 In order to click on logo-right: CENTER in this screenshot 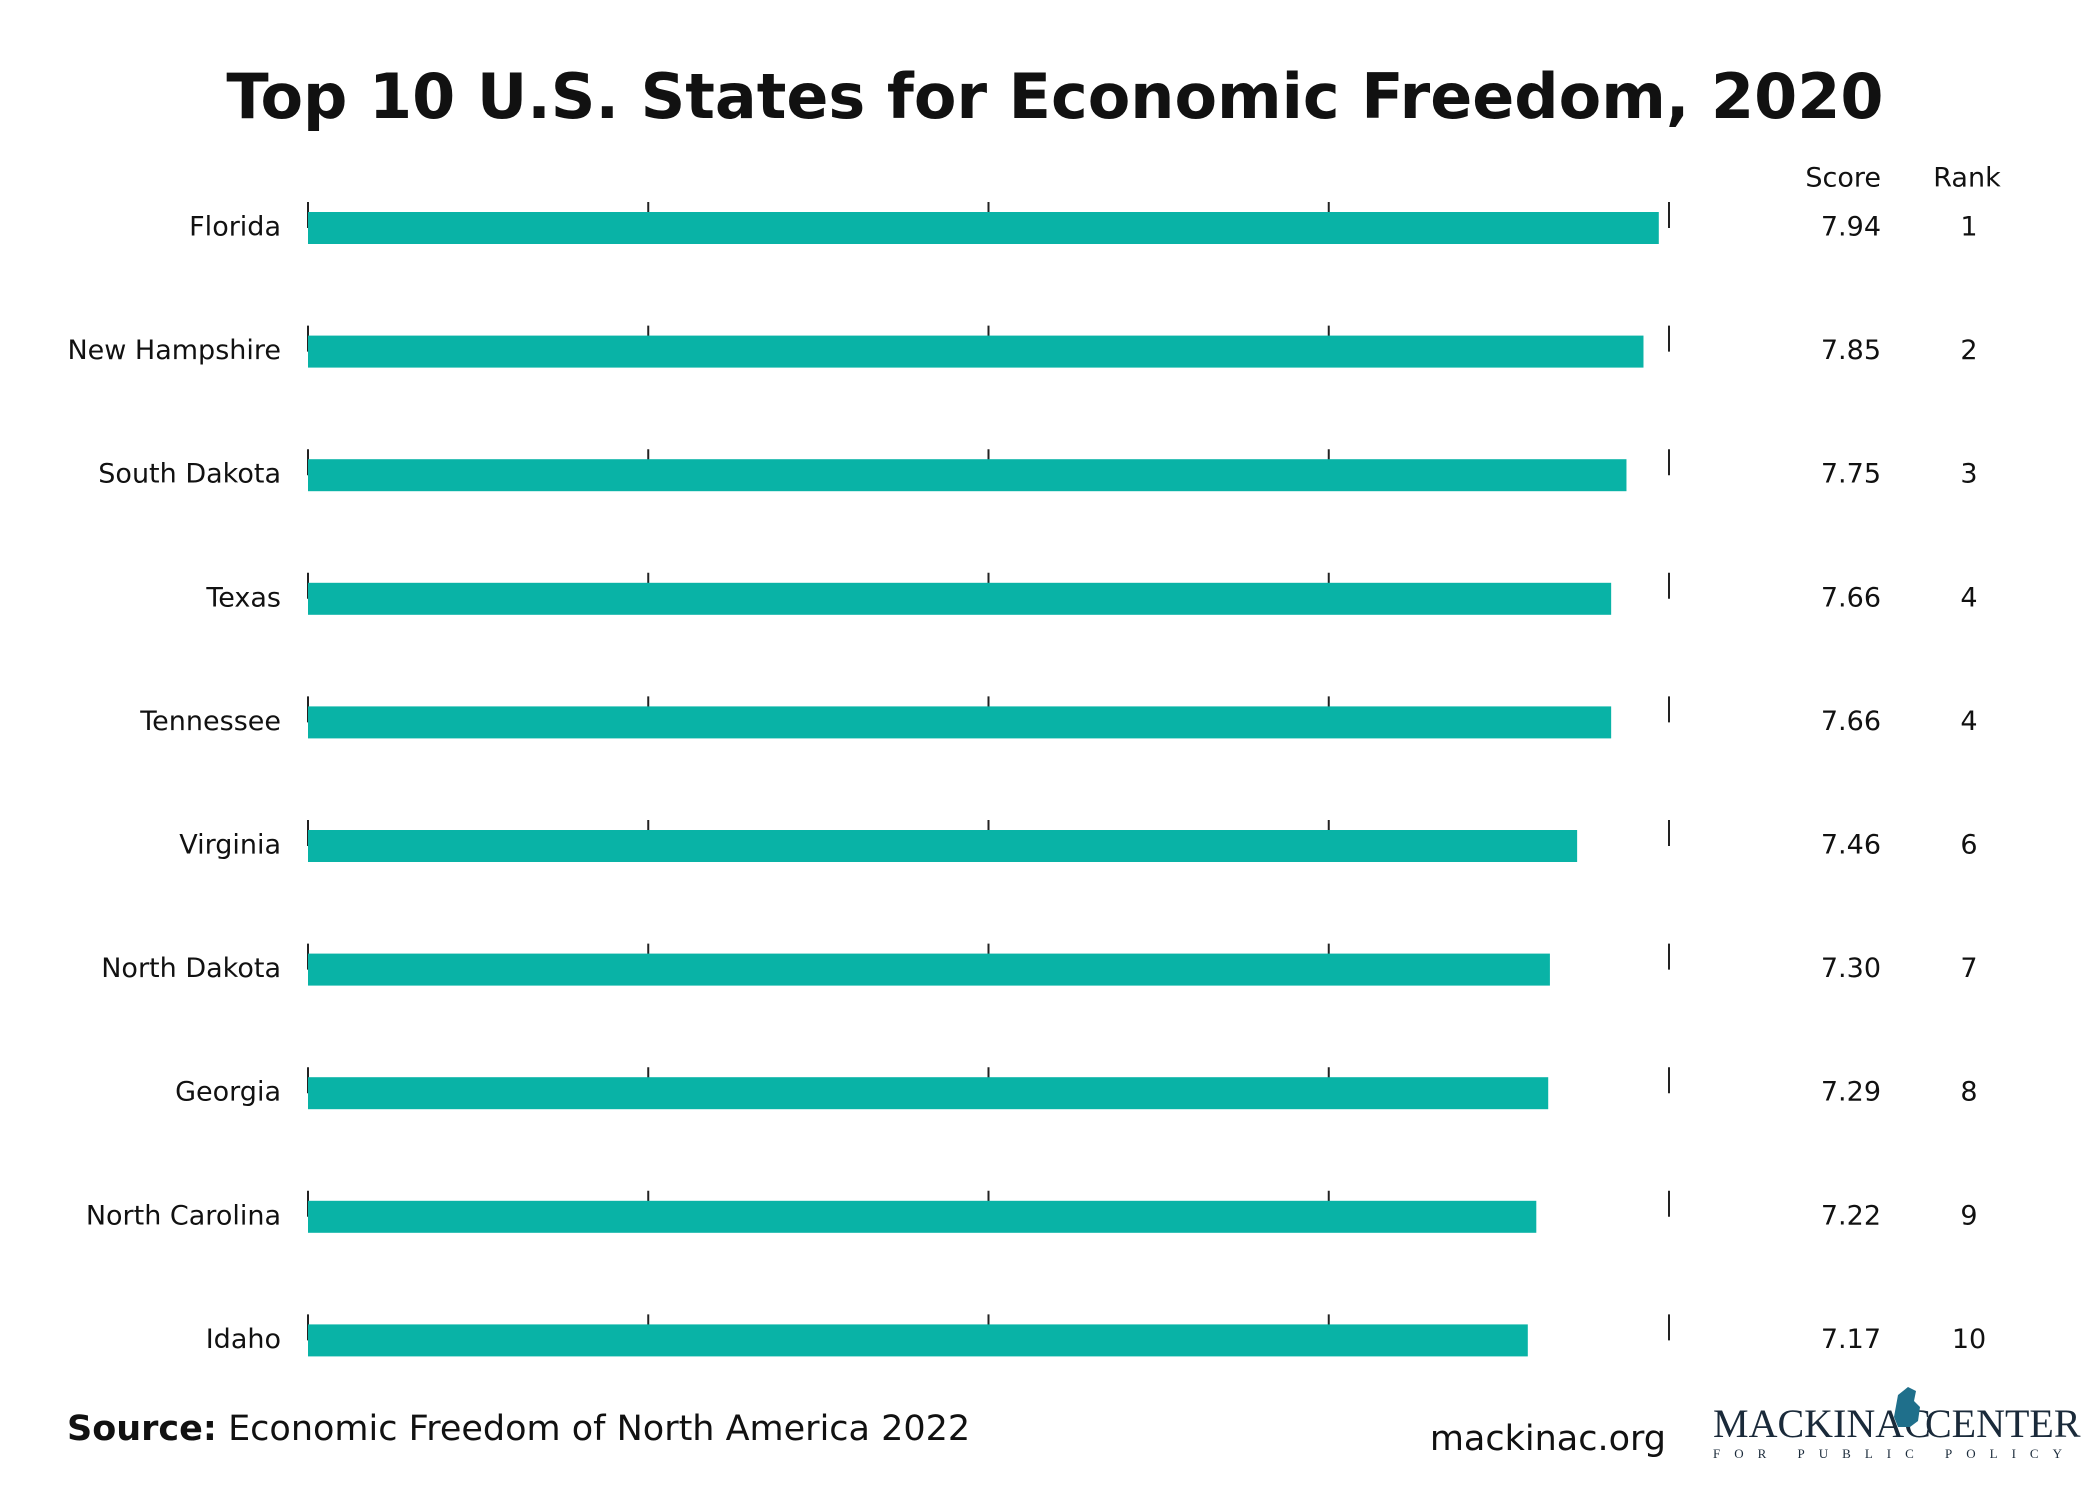, I will do `click(2003, 1423)`.